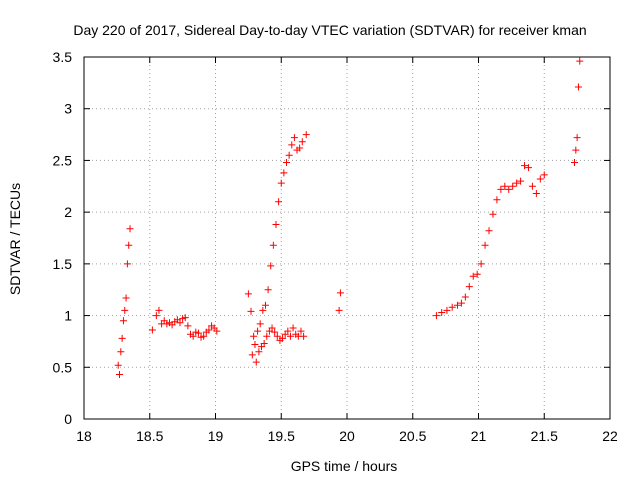 The height and width of the screenshot is (480, 640). Describe the element at coordinates (610, 436) in the screenshot. I see `x-tick-label: 22` at that location.